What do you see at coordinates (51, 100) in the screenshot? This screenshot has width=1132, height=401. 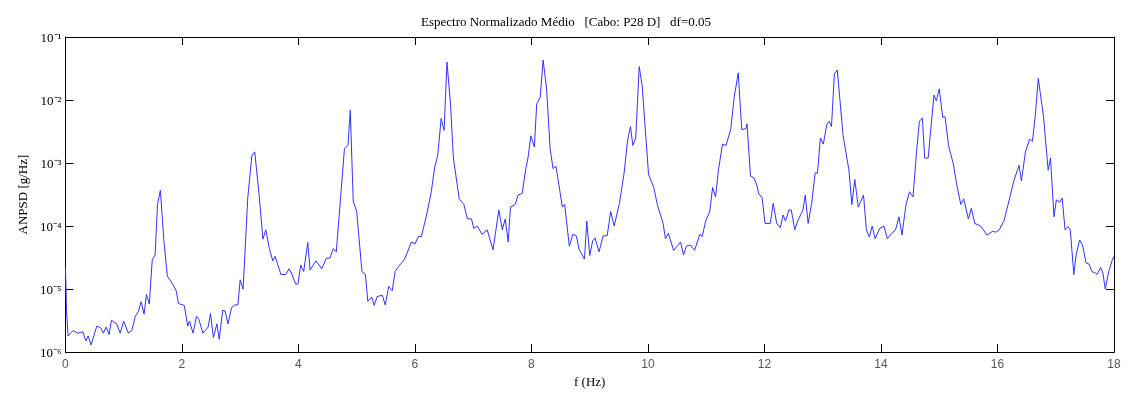 I see `y-tick-label: 10⁻²` at bounding box center [51, 100].